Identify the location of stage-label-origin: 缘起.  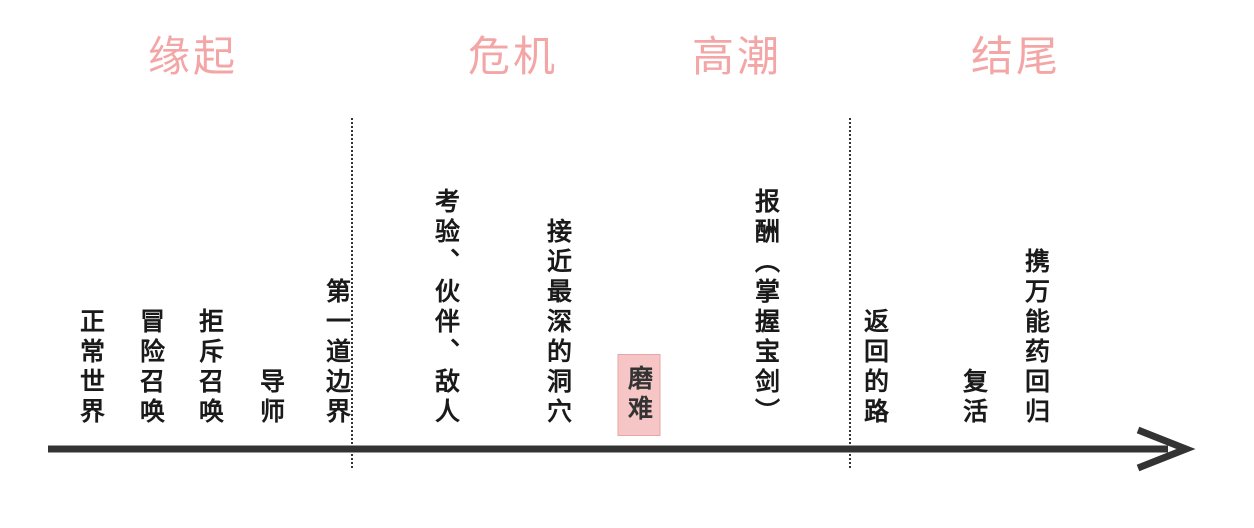
(193, 57).